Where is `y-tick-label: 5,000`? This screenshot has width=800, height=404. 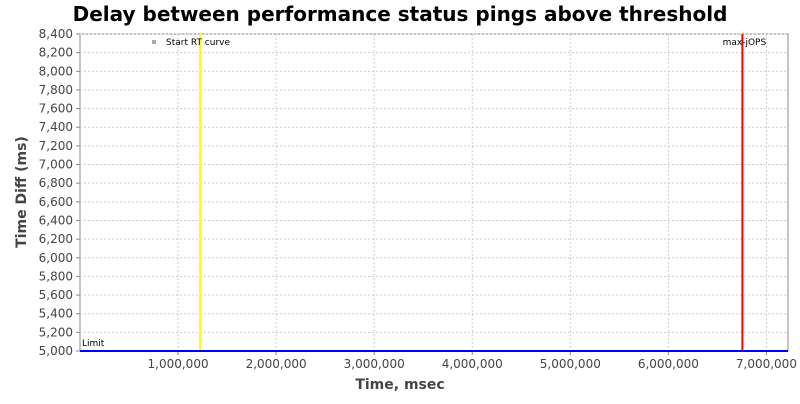 y-tick-label: 5,000 is located at coordinates (56, 351).